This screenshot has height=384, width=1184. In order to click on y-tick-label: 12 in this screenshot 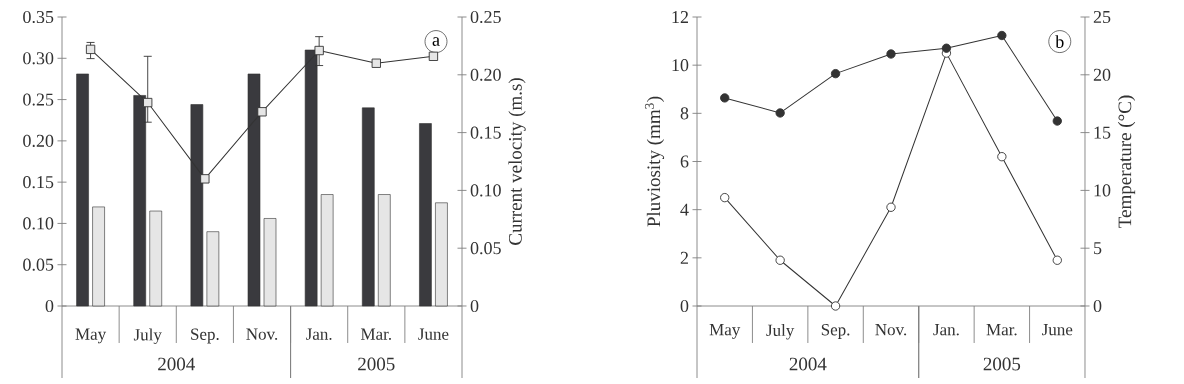, I will do `click(680, 17)`.